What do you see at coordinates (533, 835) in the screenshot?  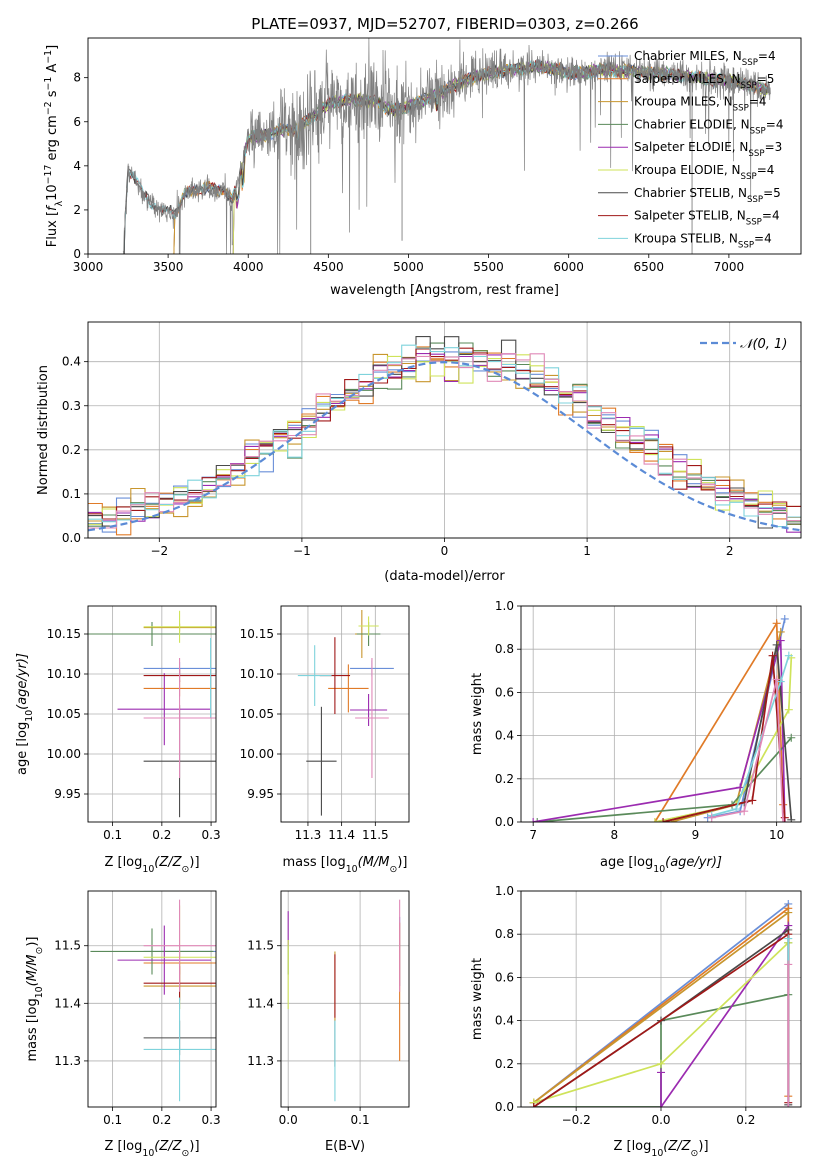 I see `x-tick-label: 7` at bounding box center [533, 835].